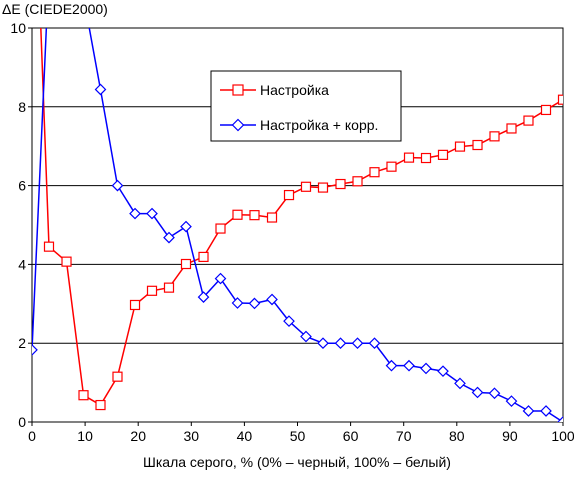  Describe the element at coordinates (22, 264) in the screenshot. I see `y-tick-label: 4` at that location.